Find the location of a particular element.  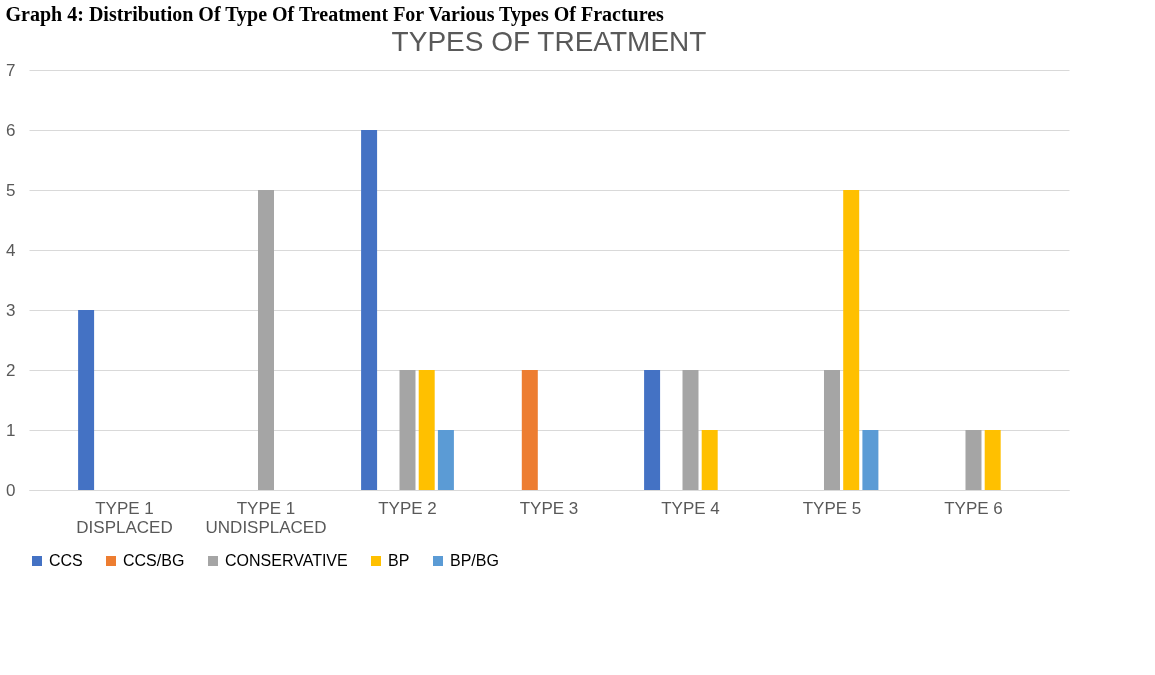

x-tick-label: TYPE 3 is located at coordinates (549, 508).